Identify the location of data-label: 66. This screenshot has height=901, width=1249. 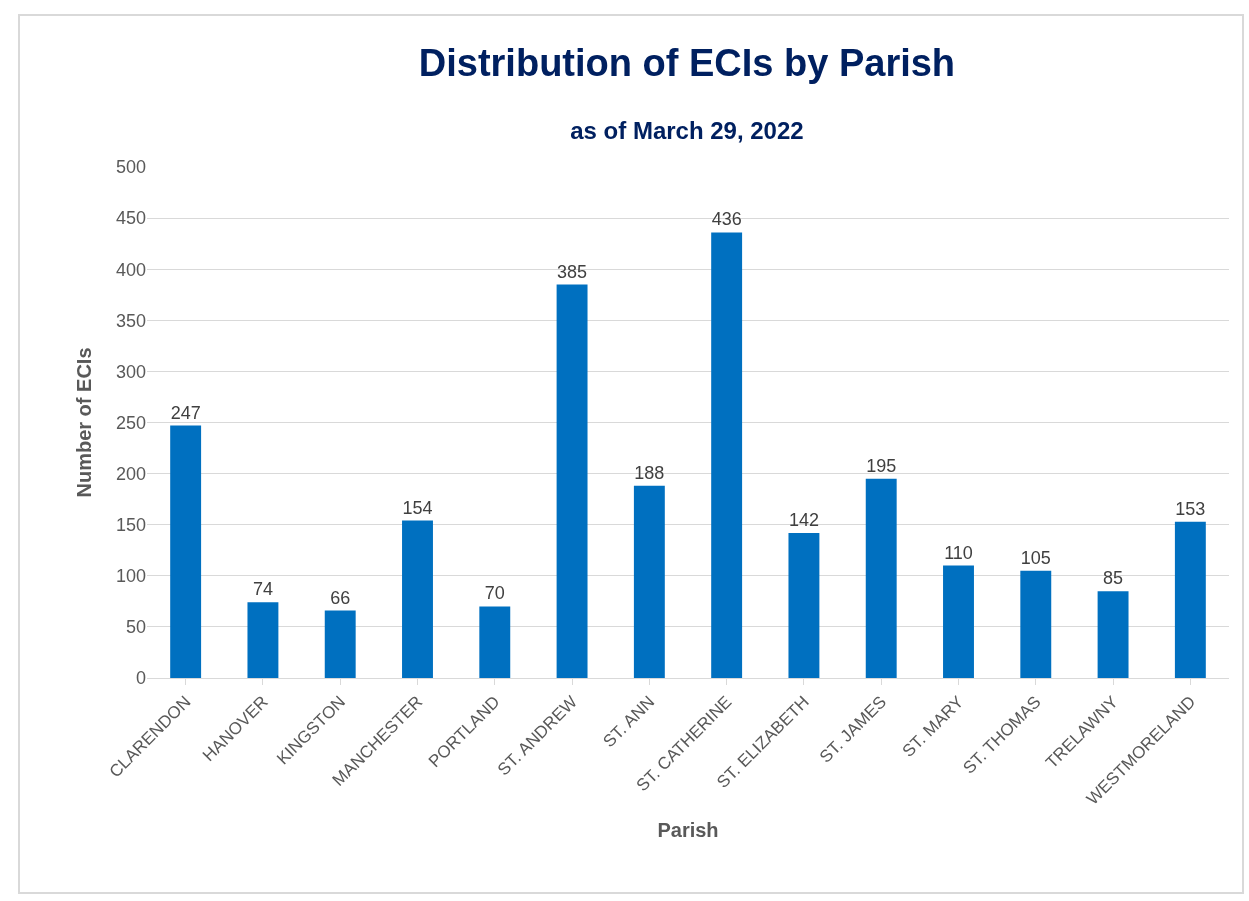
(340, 597).